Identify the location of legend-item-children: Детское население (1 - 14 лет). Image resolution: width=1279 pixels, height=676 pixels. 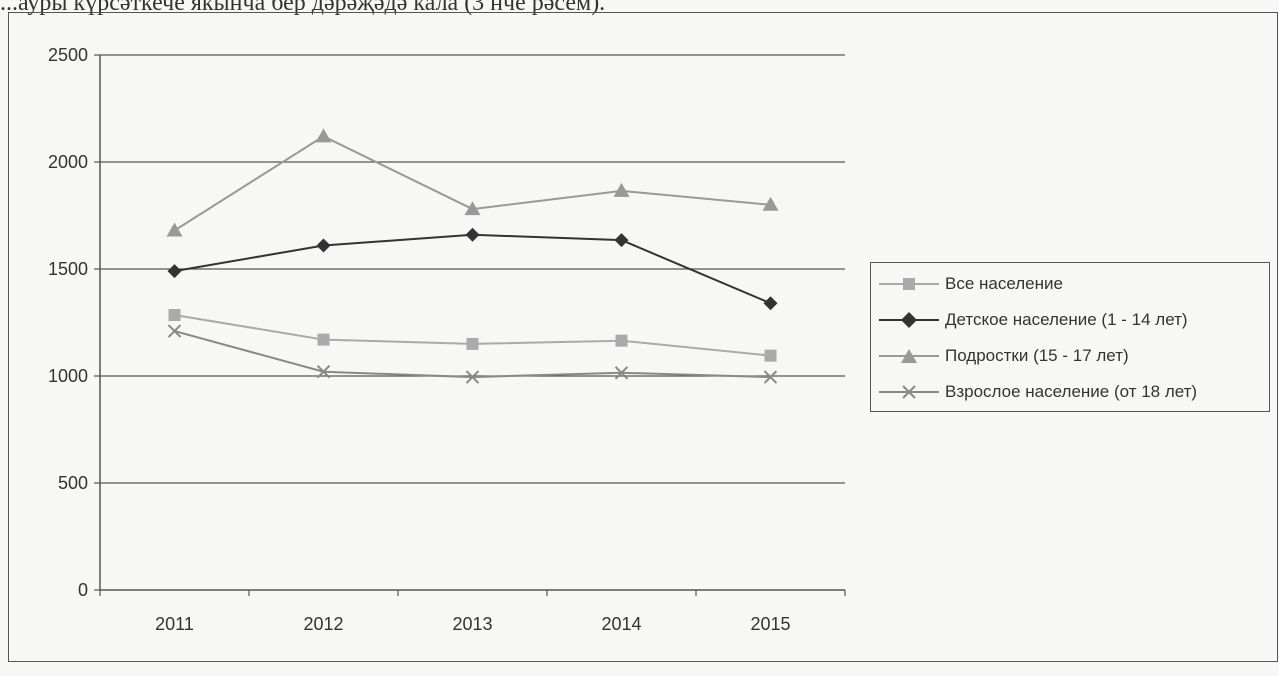
(1033, 320).